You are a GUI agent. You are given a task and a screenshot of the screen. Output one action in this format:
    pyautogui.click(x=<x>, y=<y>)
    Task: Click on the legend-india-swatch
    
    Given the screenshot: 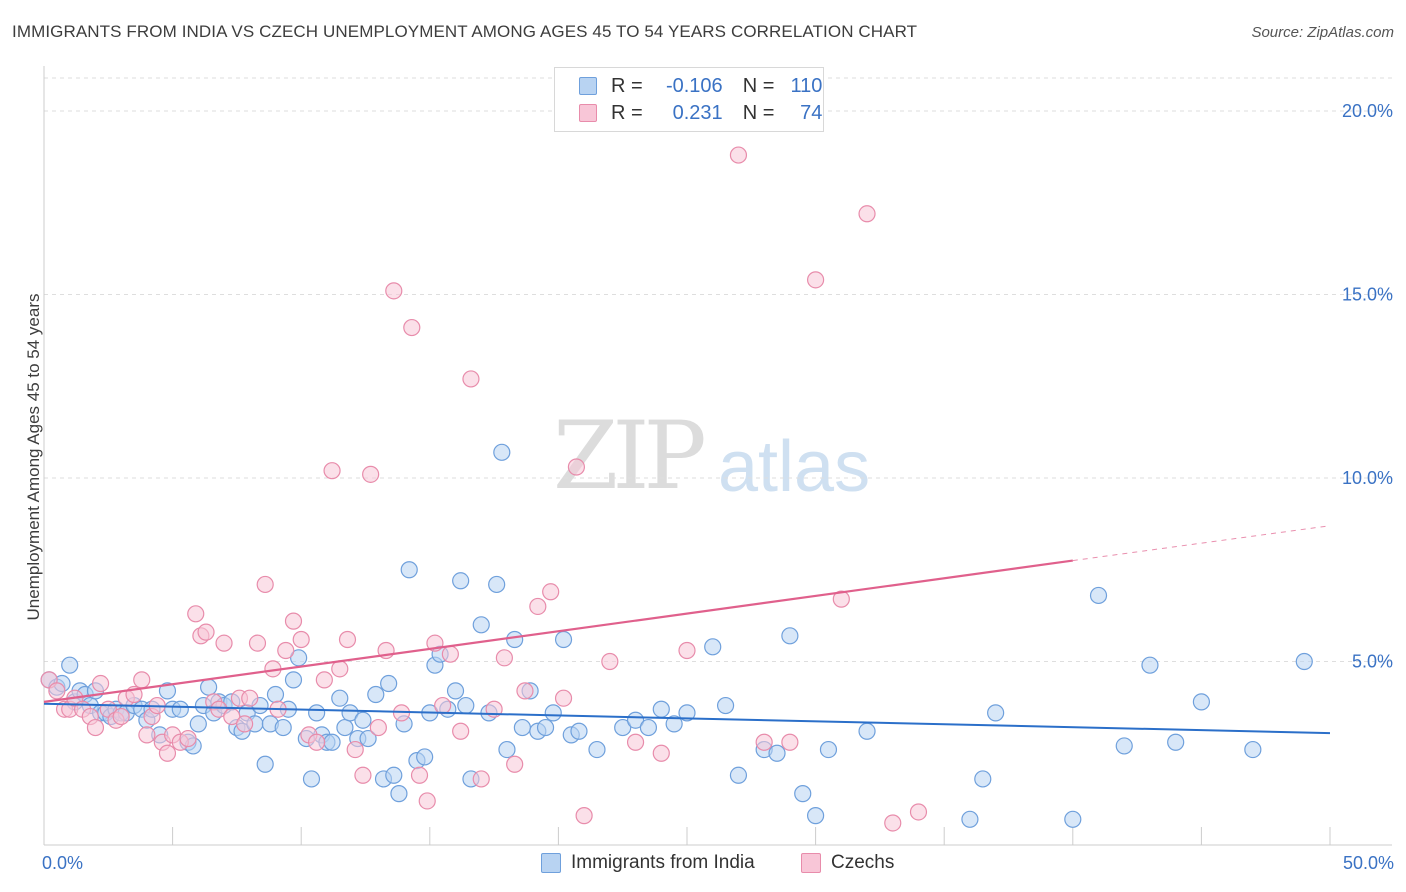 What is the action you would take?
    pyautogui.click(x=551, y=863)
    